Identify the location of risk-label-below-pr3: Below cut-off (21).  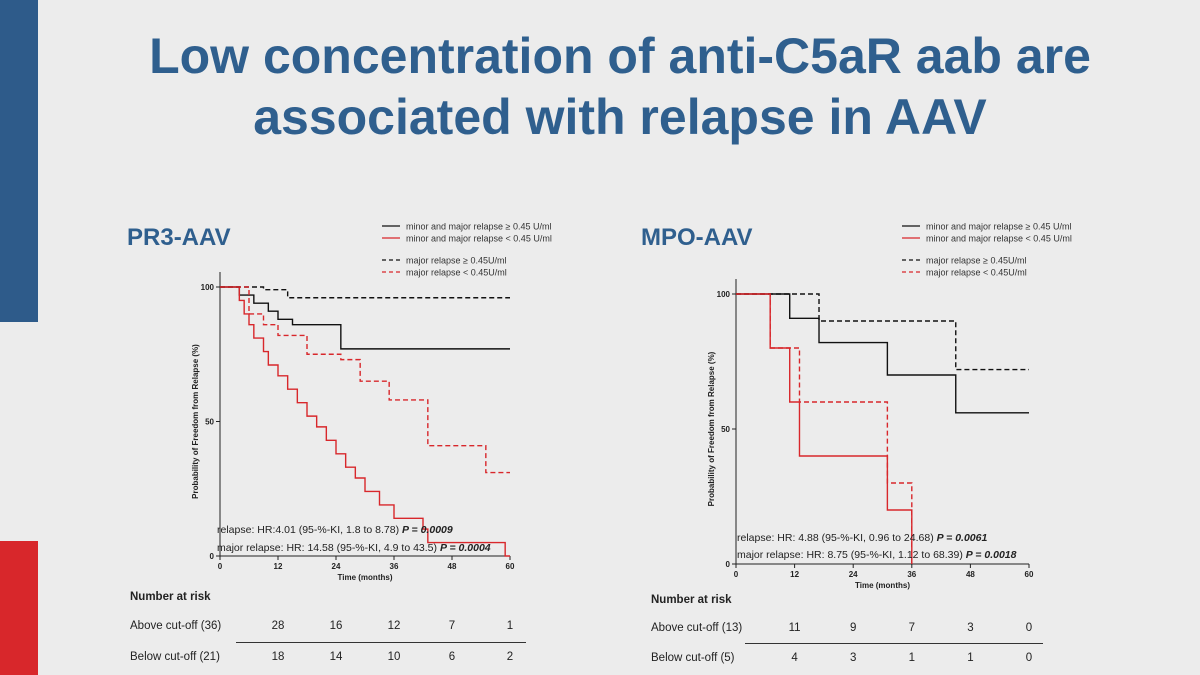
(175, 657).